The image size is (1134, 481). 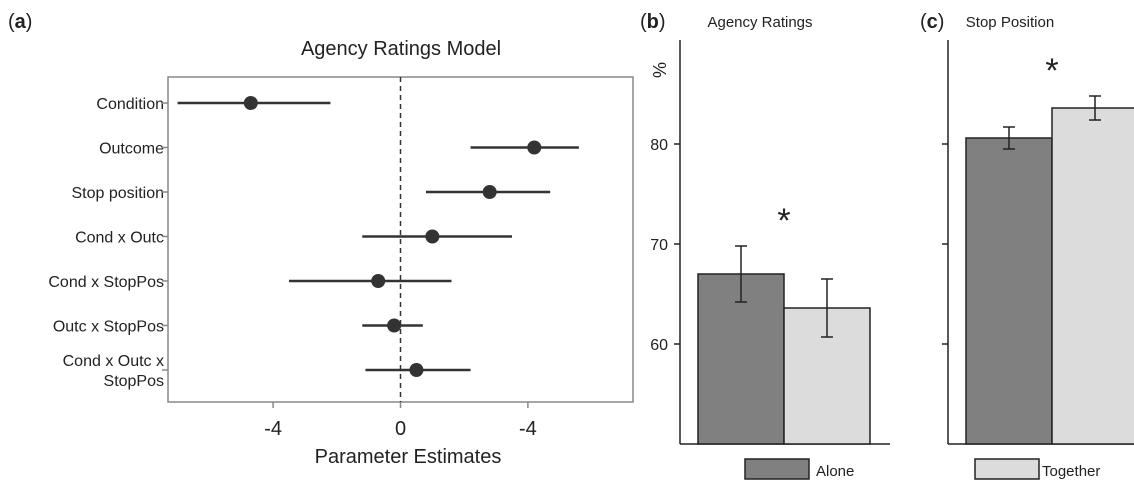 I want to click on y-tick-label: 80, so click(x=659, y=145).